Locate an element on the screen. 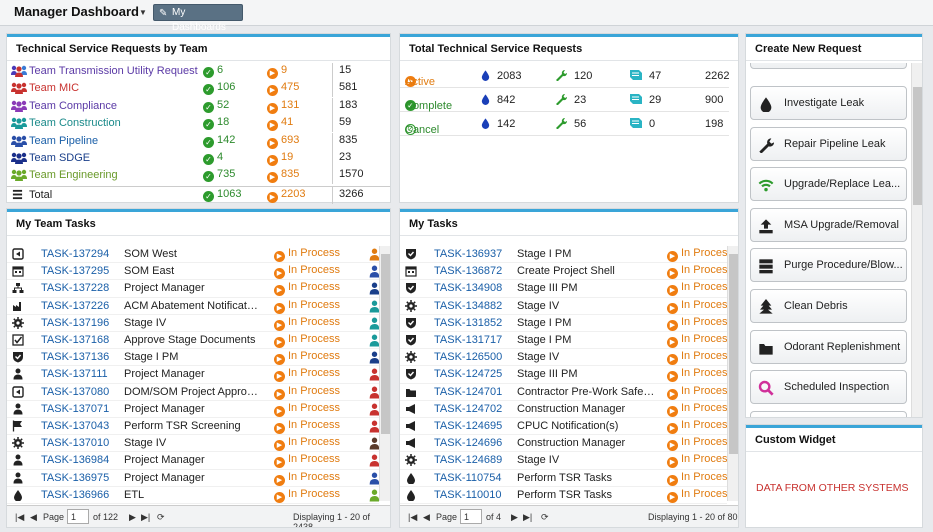 The width and height of the screenshot is (933, 532). team-row: Team Engineering ✓ 735 ▶ 835 1570 is located at coordinates (198, 176).